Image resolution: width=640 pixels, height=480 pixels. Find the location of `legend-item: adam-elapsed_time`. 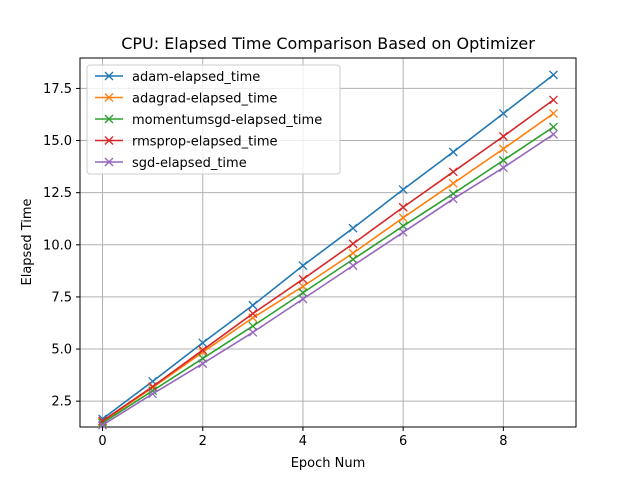

legend-item: adam-elapsed_time is located at coordinates (177, 77).